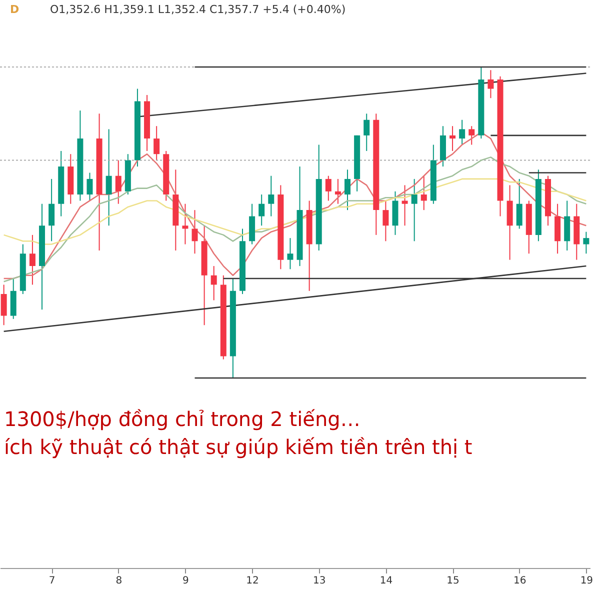  What do you see at coordinates (252, 581) in the screenshot?
I see `x-tick-label: 12` at bounding box center [252, 581].